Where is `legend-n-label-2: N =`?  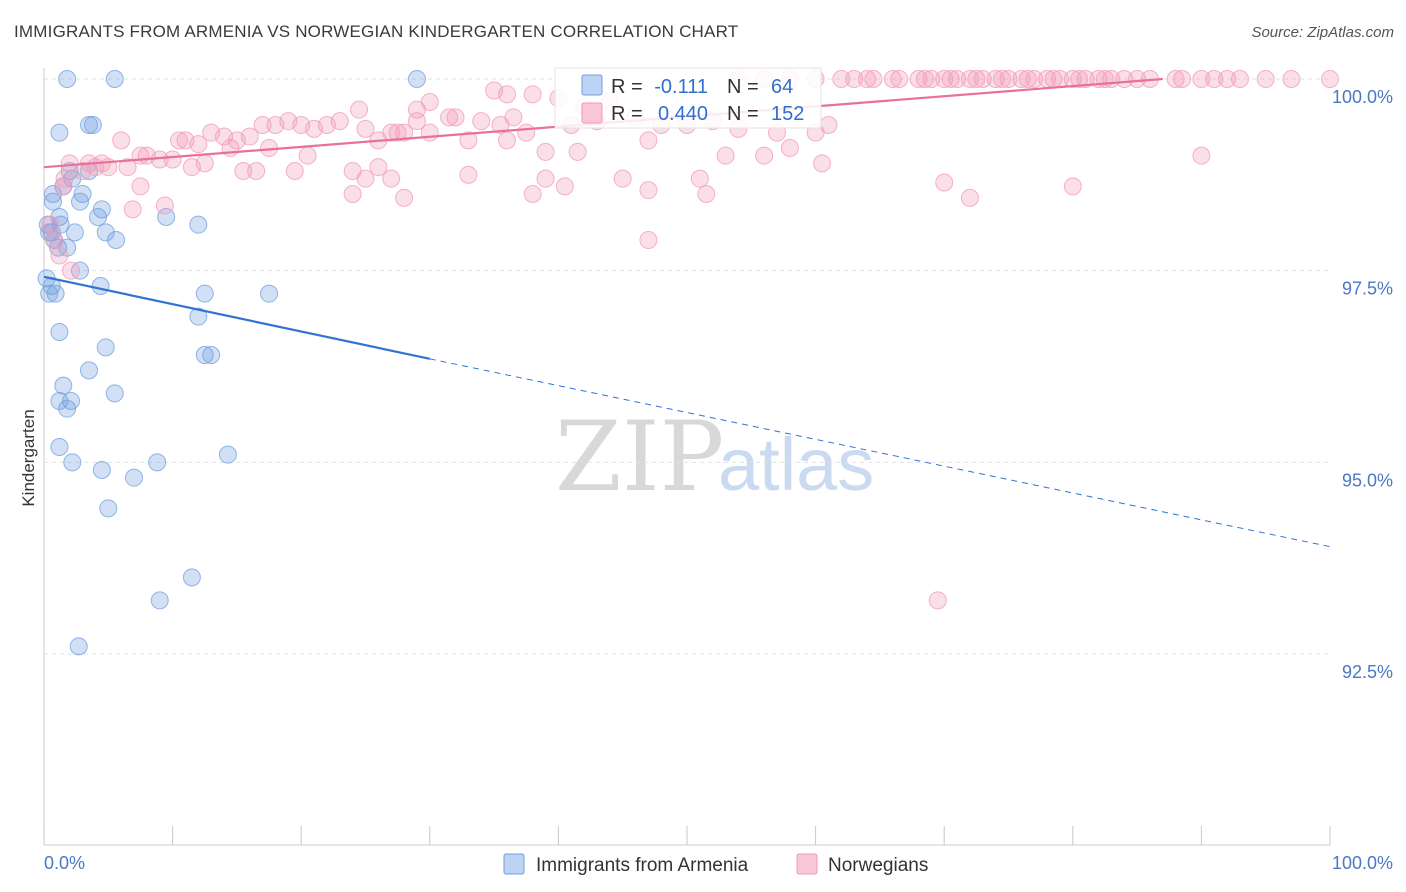
legend-n-label-2: N = is located at coordinates (743, 114).